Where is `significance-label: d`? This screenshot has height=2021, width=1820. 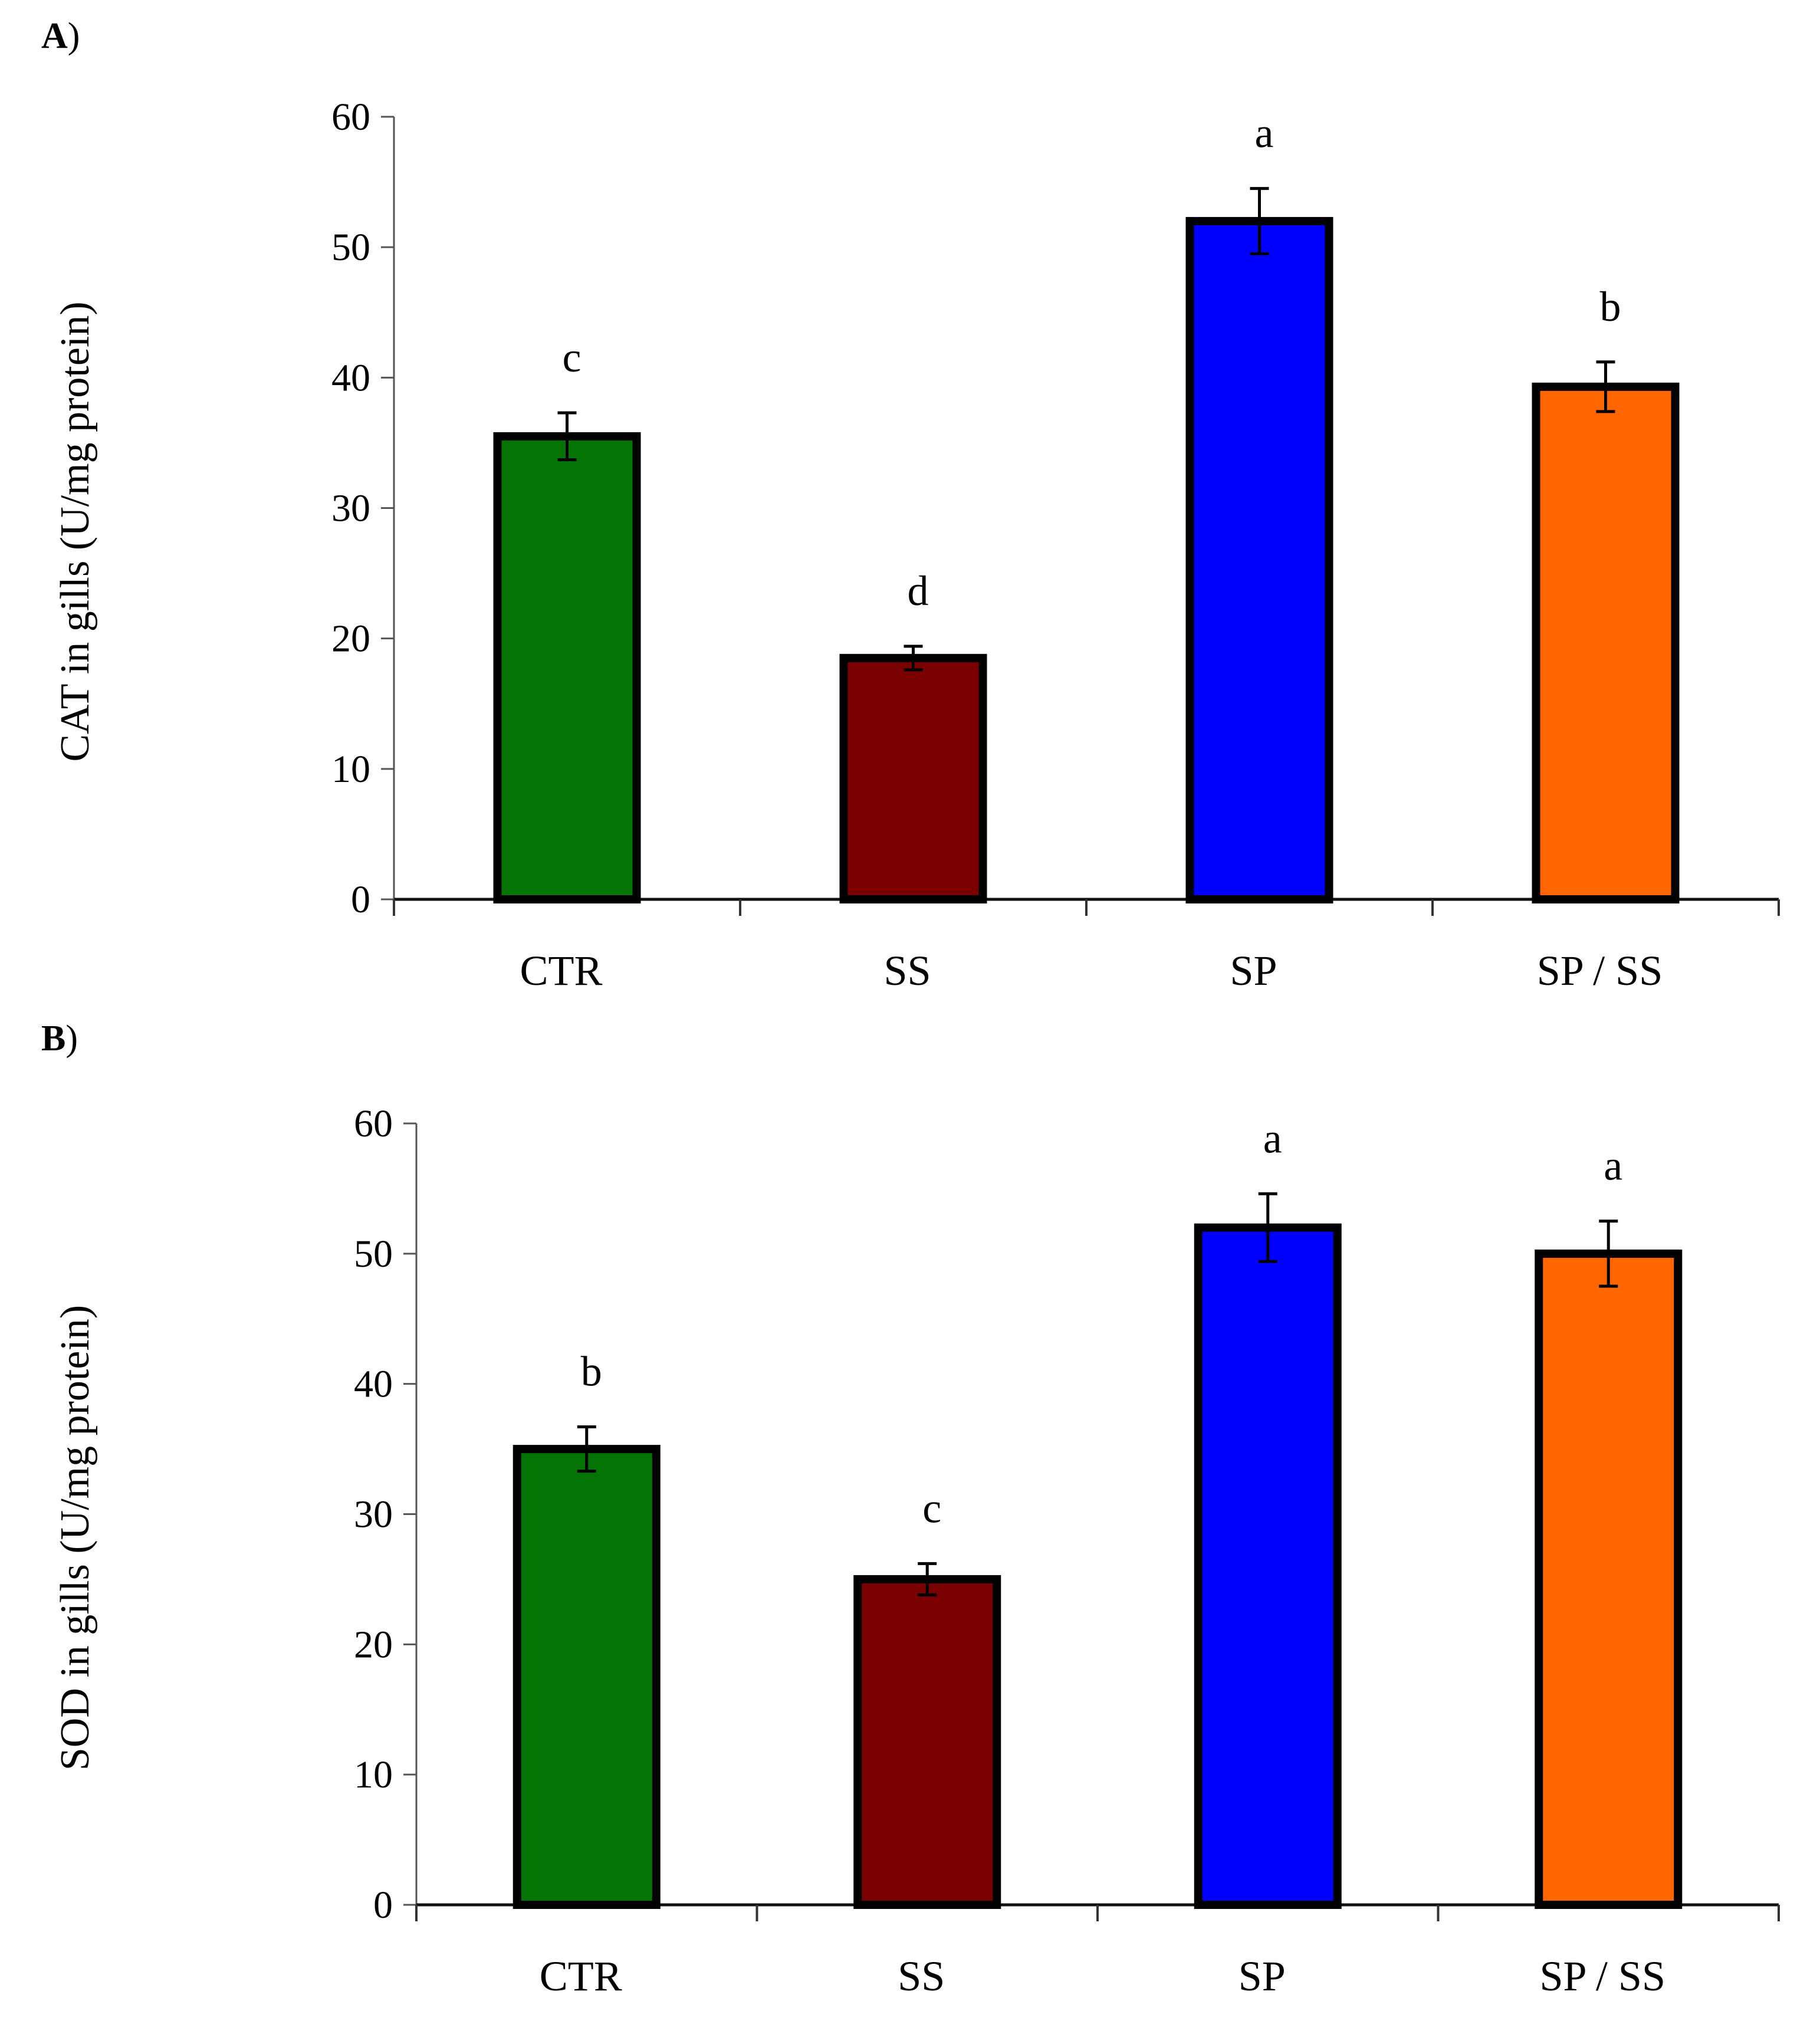
significance-label: d is located at coordinates (918, 590).